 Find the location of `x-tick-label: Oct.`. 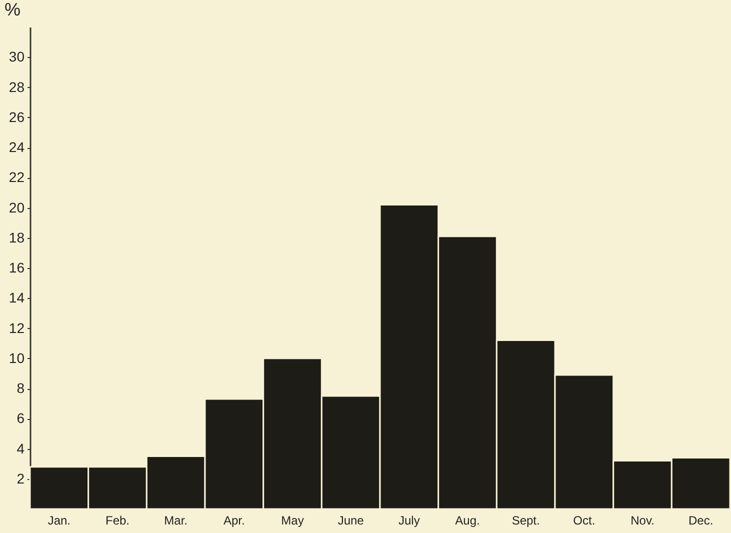

x-tick-label: Oct. is located at coordinates (584, 521).